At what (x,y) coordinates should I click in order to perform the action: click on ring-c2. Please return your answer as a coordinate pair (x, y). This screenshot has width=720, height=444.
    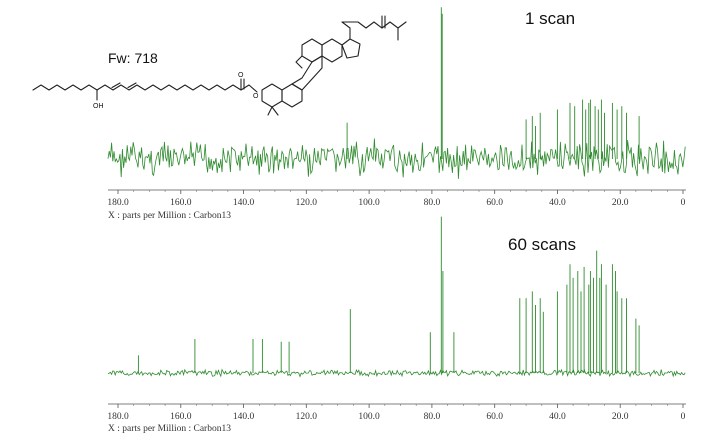
    Looking at the image, I should click on (312, 50).